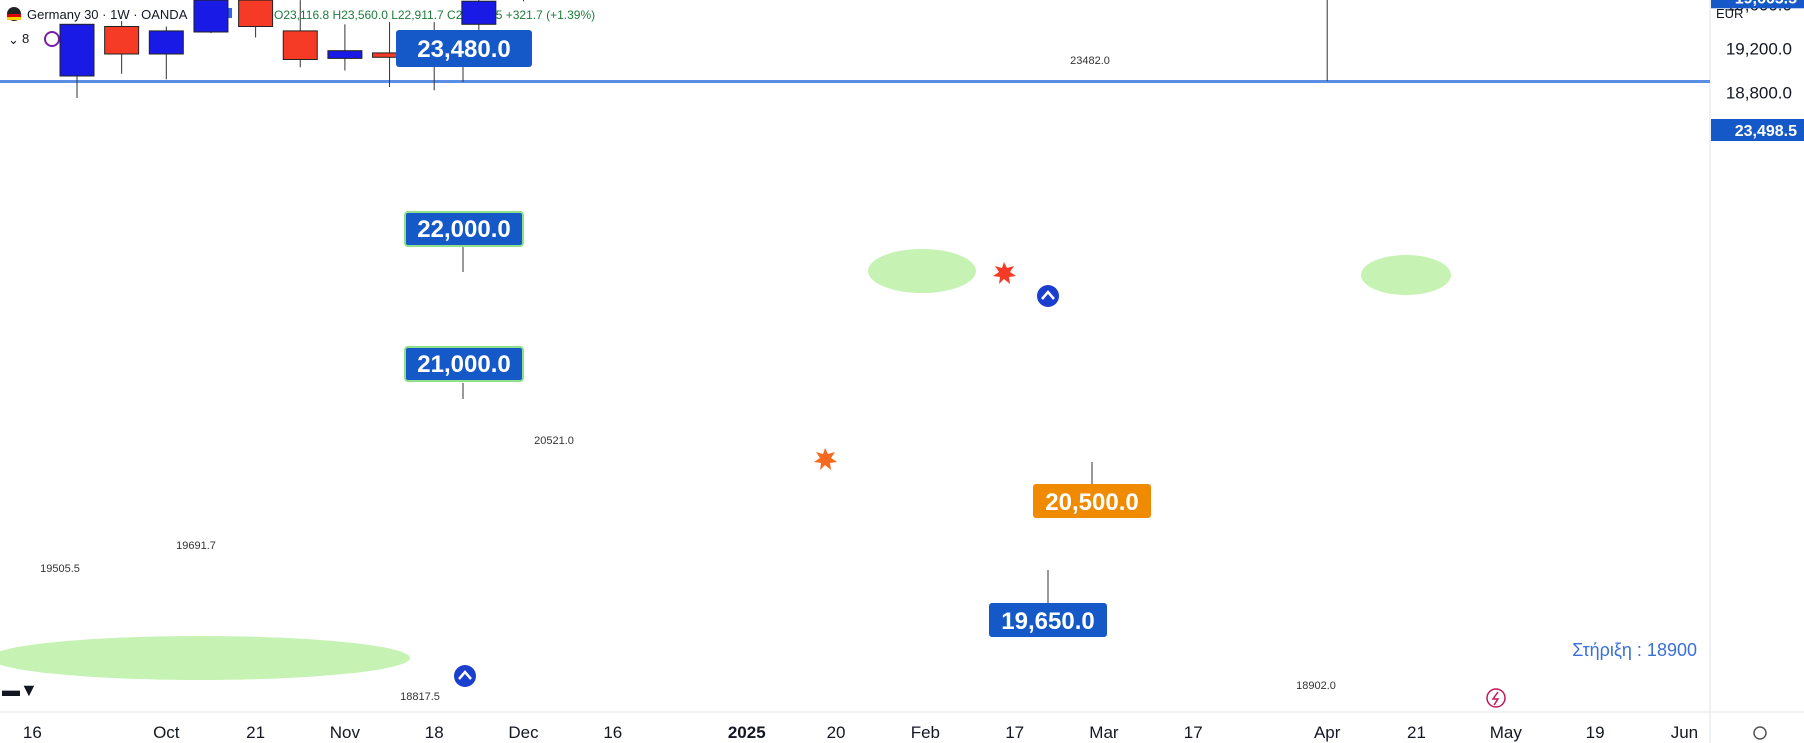 The height and width of the screenshot is (743, 1804). I want to click on x-tick-label: Oct, so click(166, 732).